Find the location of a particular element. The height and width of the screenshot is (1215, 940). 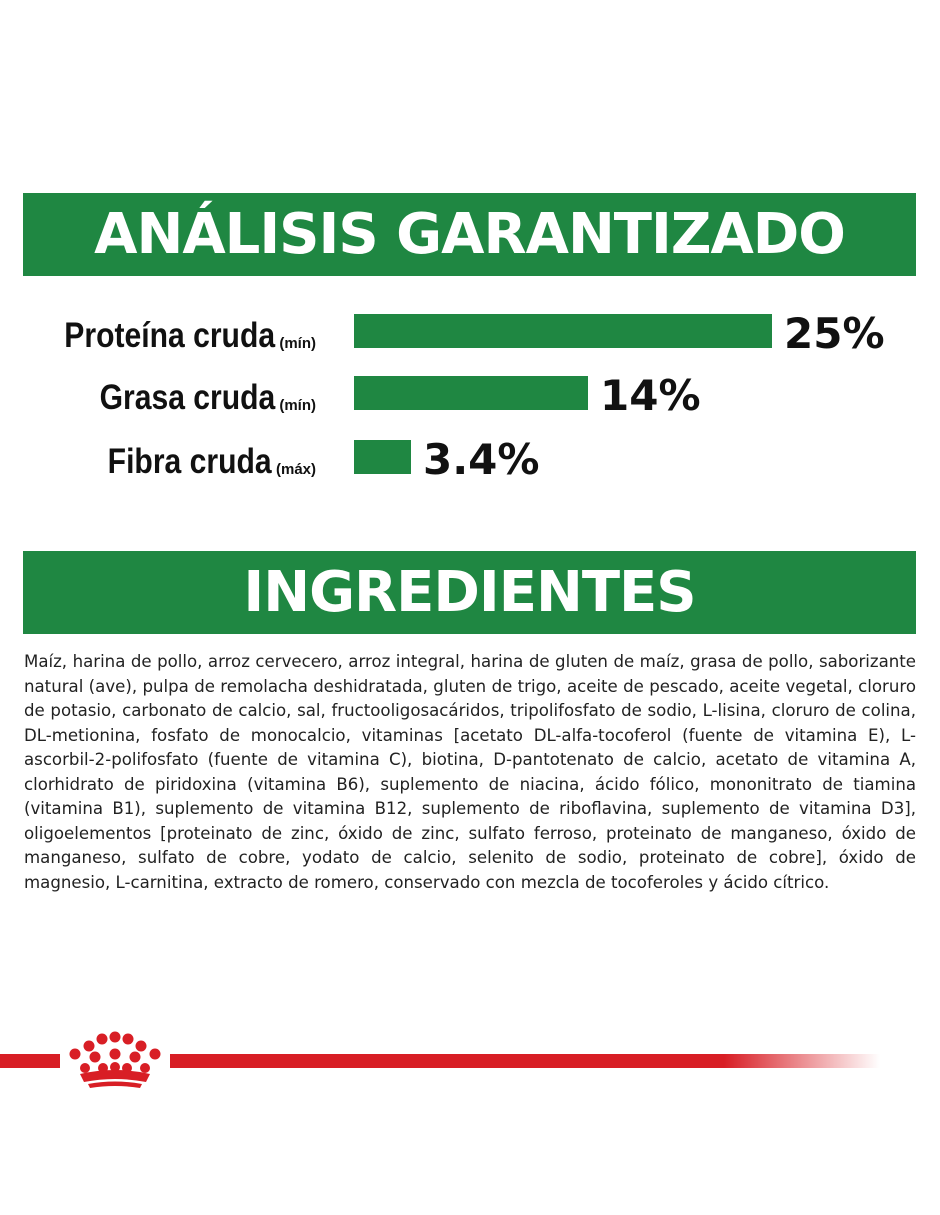

analysis-banner: ANÁLISIS GARANTIZADO is located at coordinates (469, 234).